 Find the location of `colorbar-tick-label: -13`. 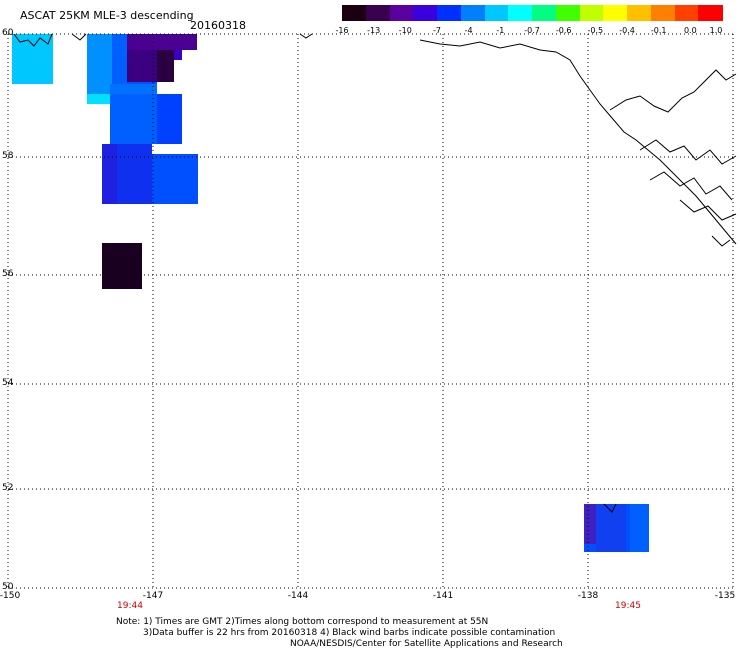

colorbar-tick-label: -13 is located at coordinates (374, 30).